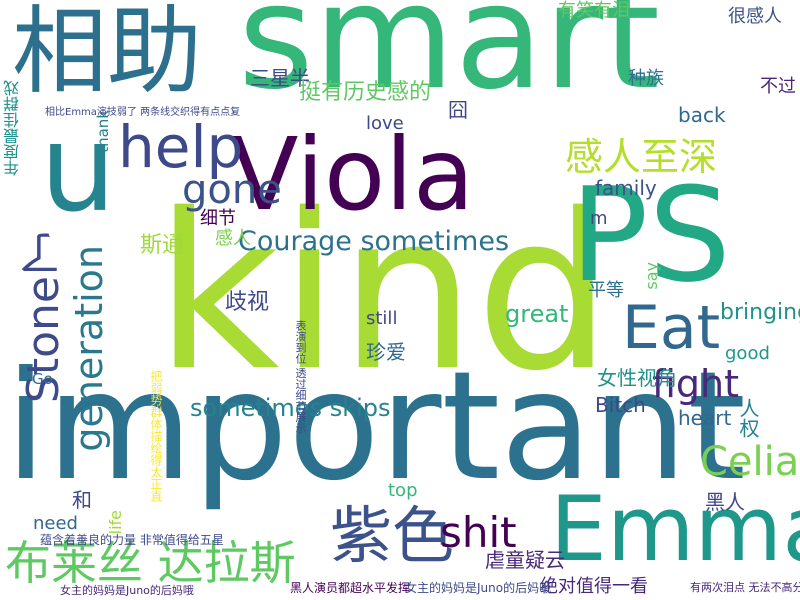 The width and height of the screenshot is (800, 600). Describe the element at coordinates (150, 563) in the screenshot. I see `word-blythe-dallas: 布莱丝 达拉斯` at that location.